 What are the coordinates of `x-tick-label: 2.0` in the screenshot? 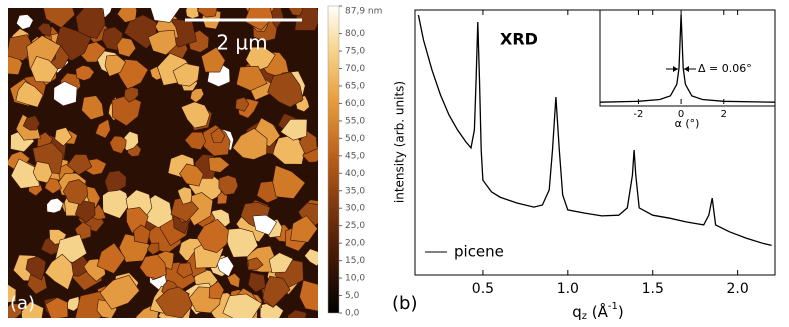 It's located at (738, 289).